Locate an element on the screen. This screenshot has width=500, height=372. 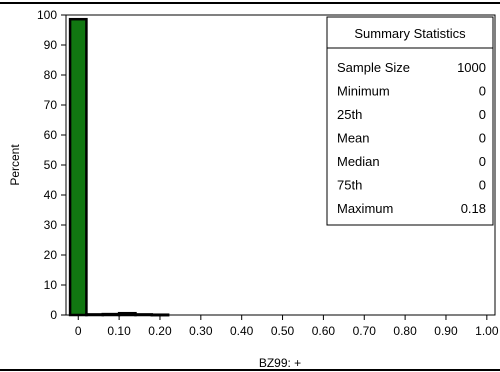
x-tick-label: 0.20 is located at coordinates (160, 331).